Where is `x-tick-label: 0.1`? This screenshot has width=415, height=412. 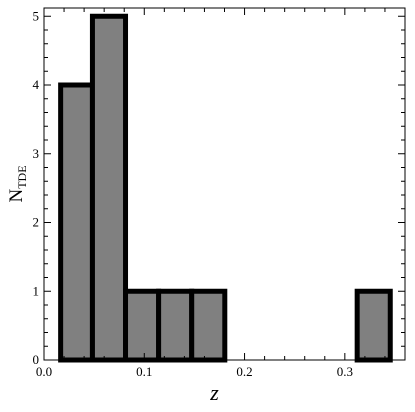
x-tick-label: 0.1 is located at coordinates (144, 371).